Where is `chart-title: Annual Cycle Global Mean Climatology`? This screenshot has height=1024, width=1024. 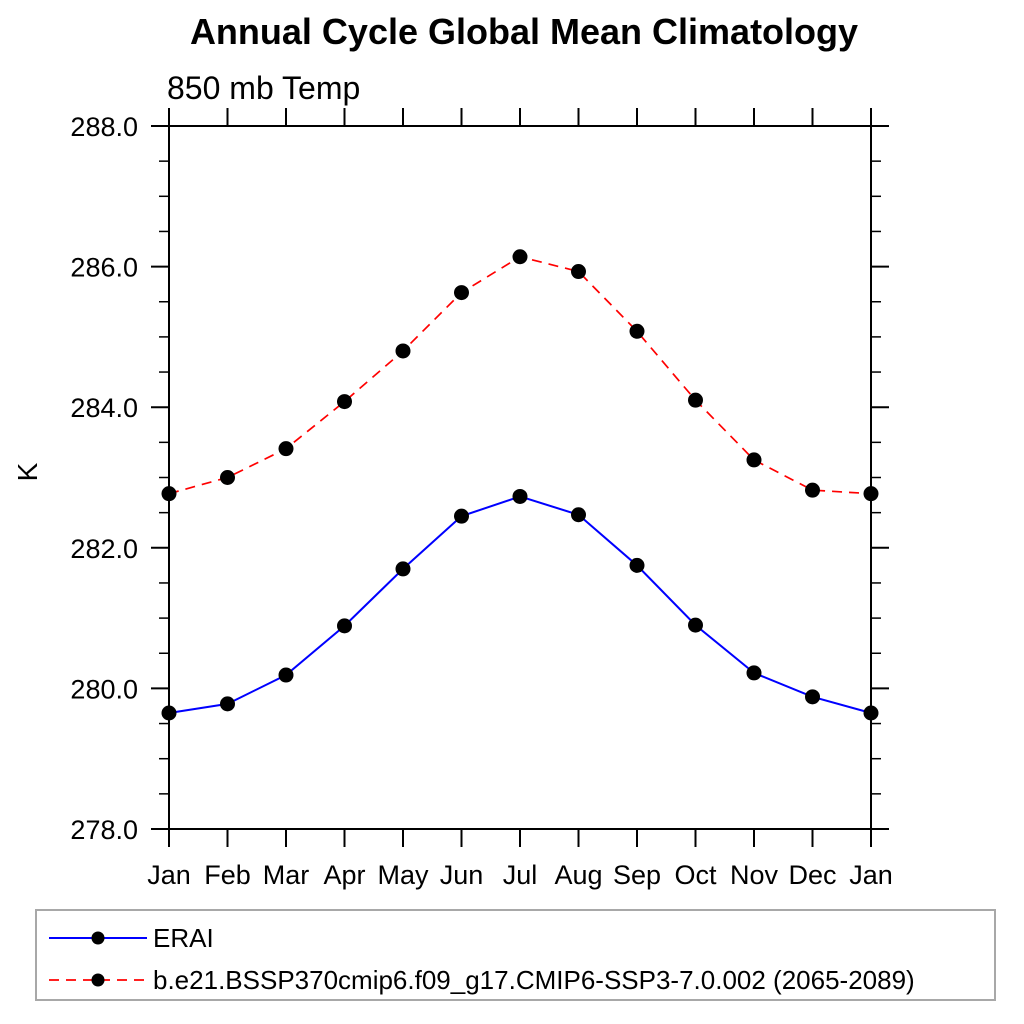
chart-title: Annual Cycle Global Mean Climatology is located at coordinates (524, 31).